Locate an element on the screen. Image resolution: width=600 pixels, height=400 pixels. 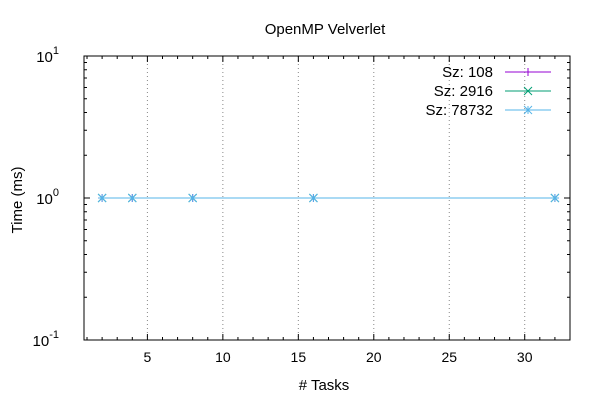
x-tick-label: 30 is located at coordinates (525, 357).